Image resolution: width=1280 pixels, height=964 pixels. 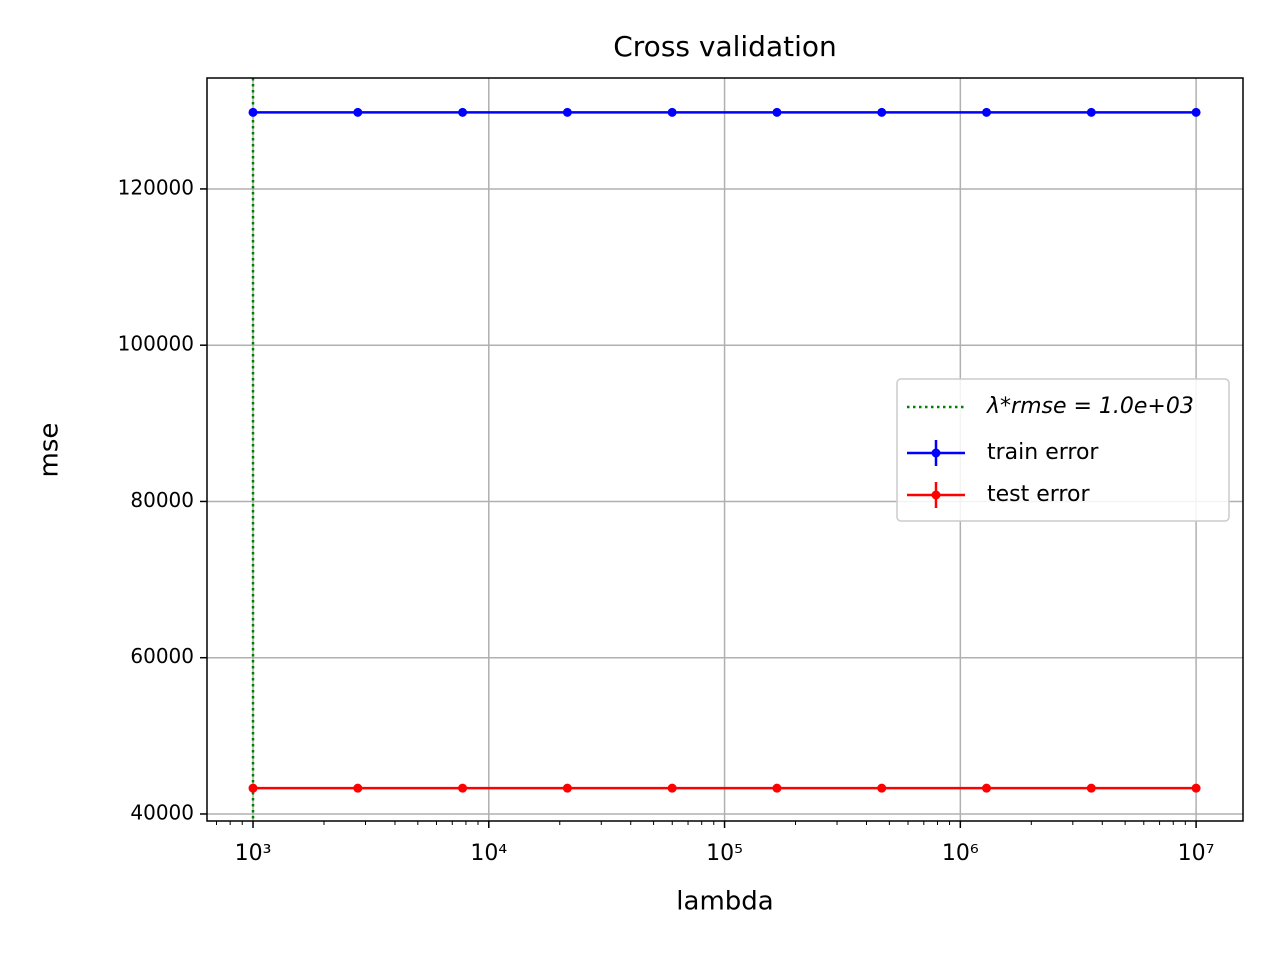 I want to click on legend-label: test error, so click(x=1038, y=494).